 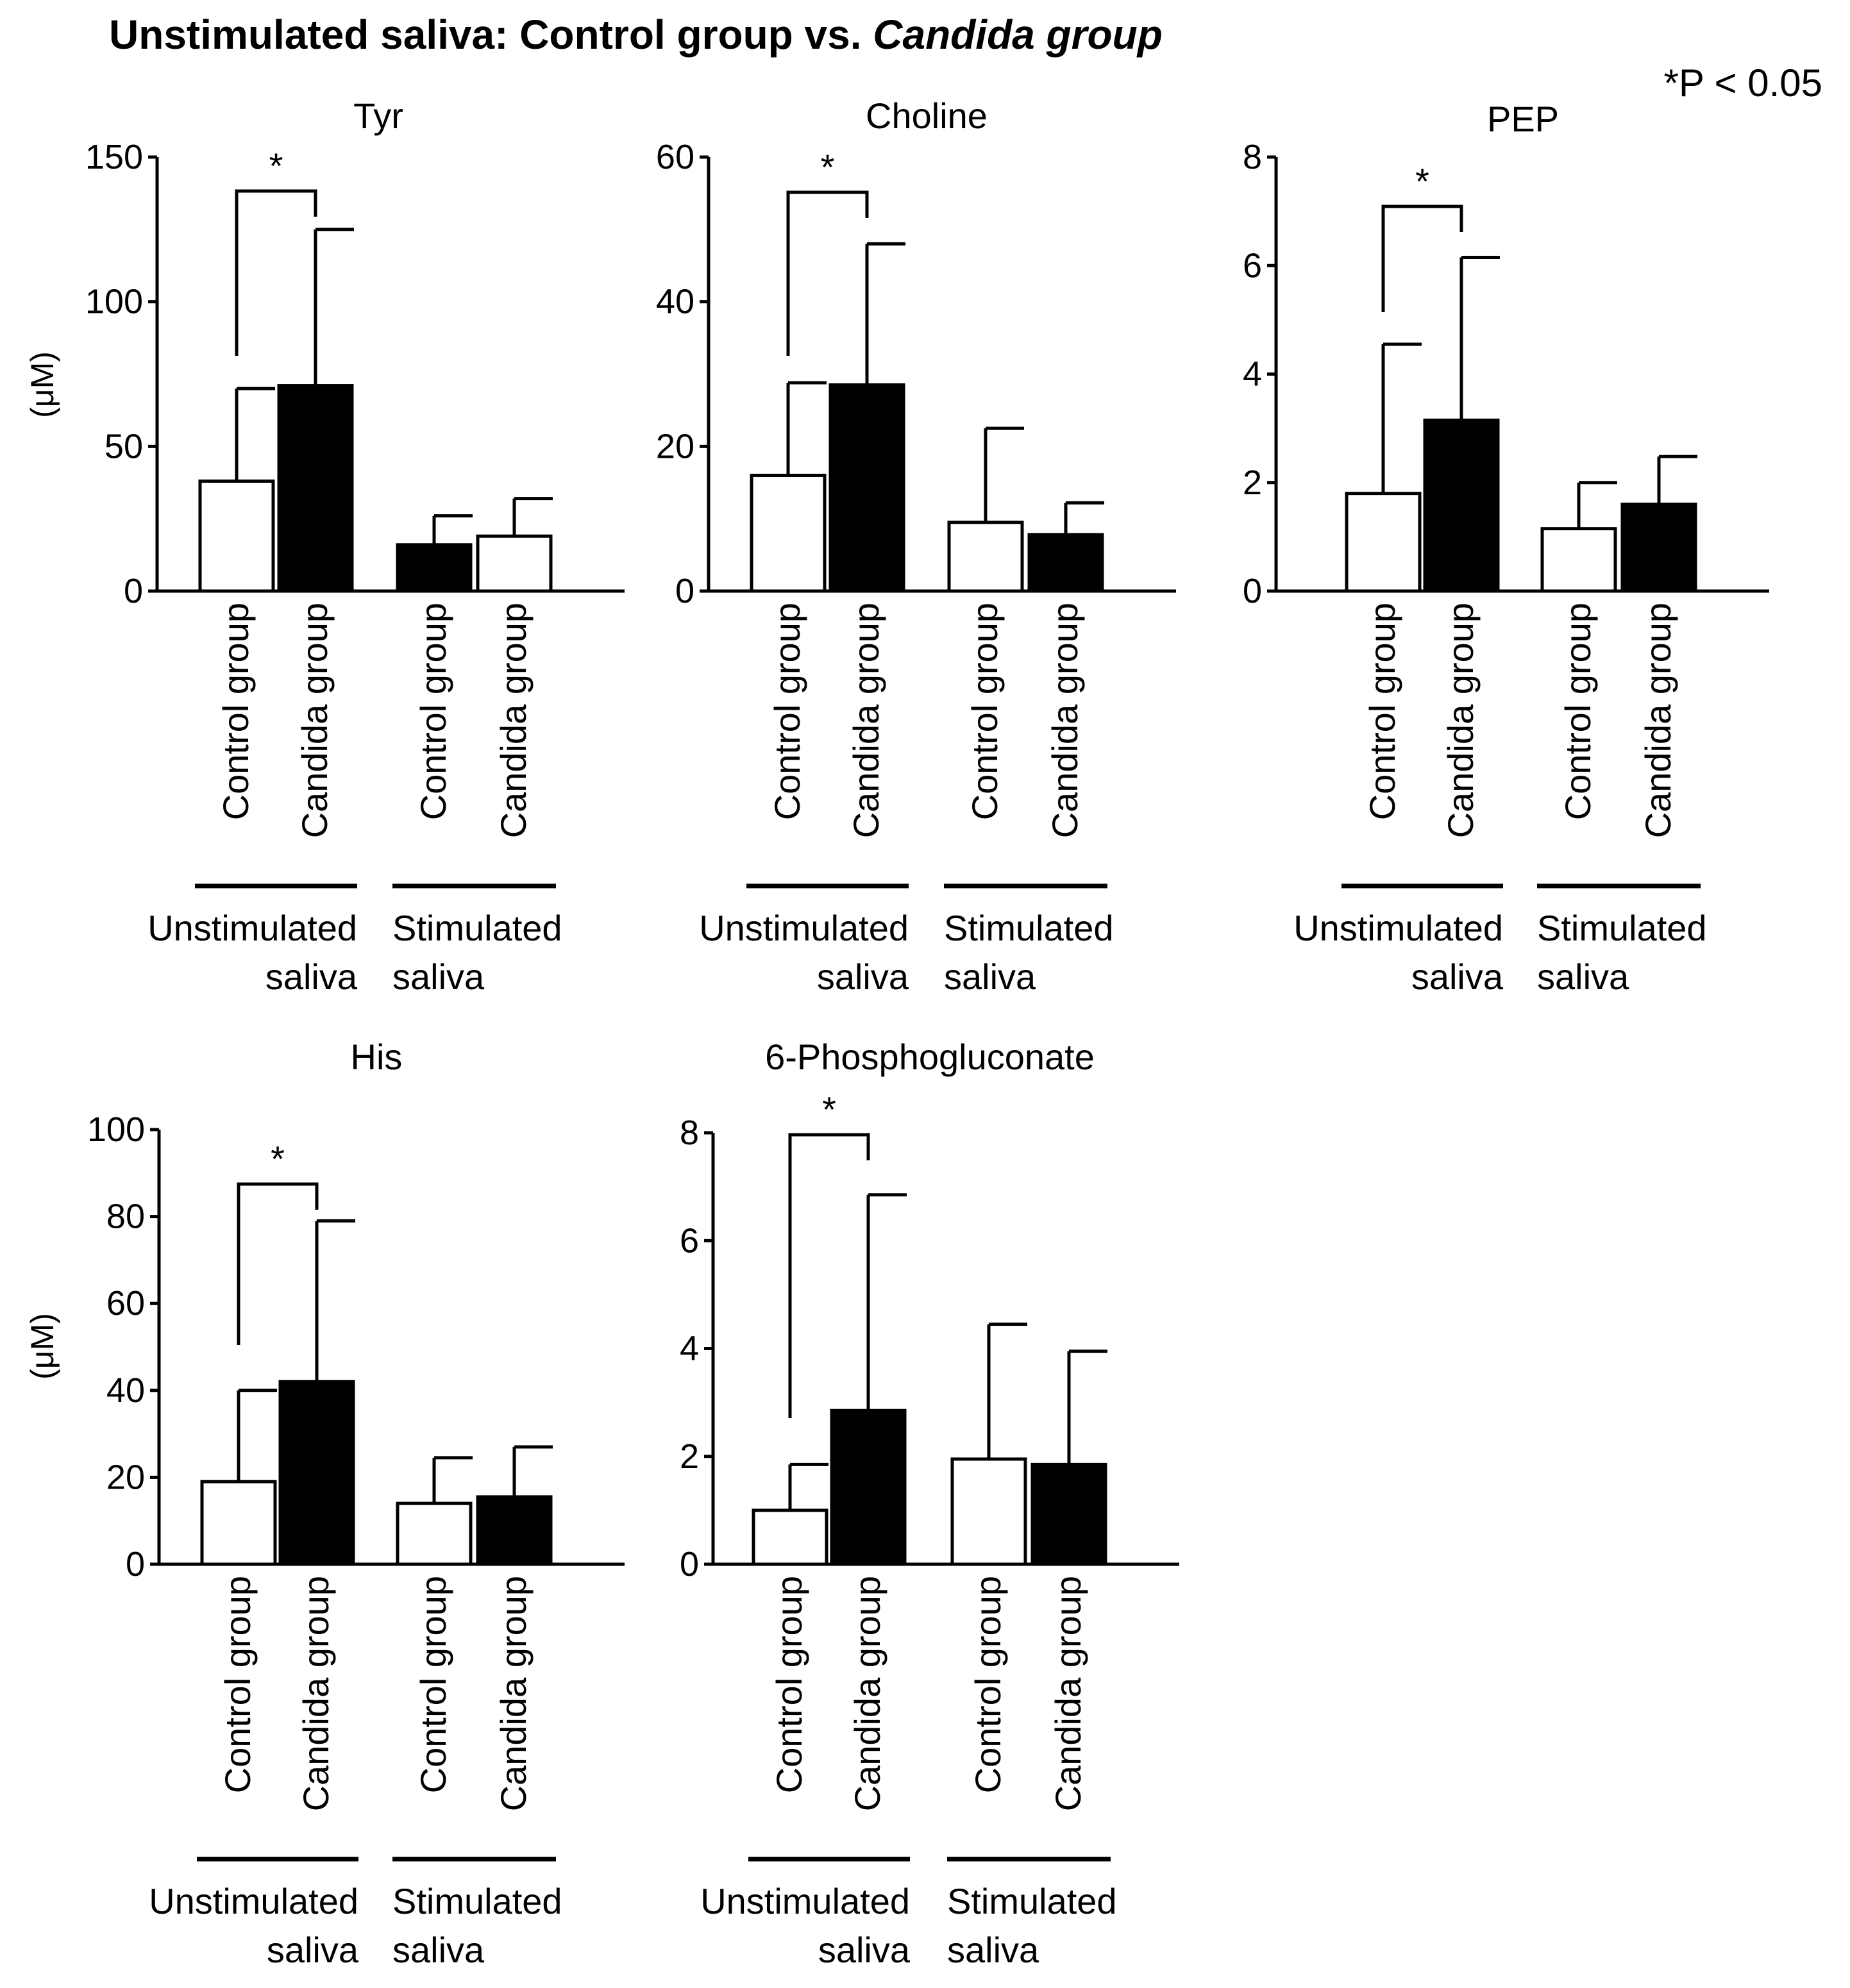 What do you see at coordinates (114, 157) in the screenshot?
I see `y-tick-label: 150` at bounding box center [114, 157].